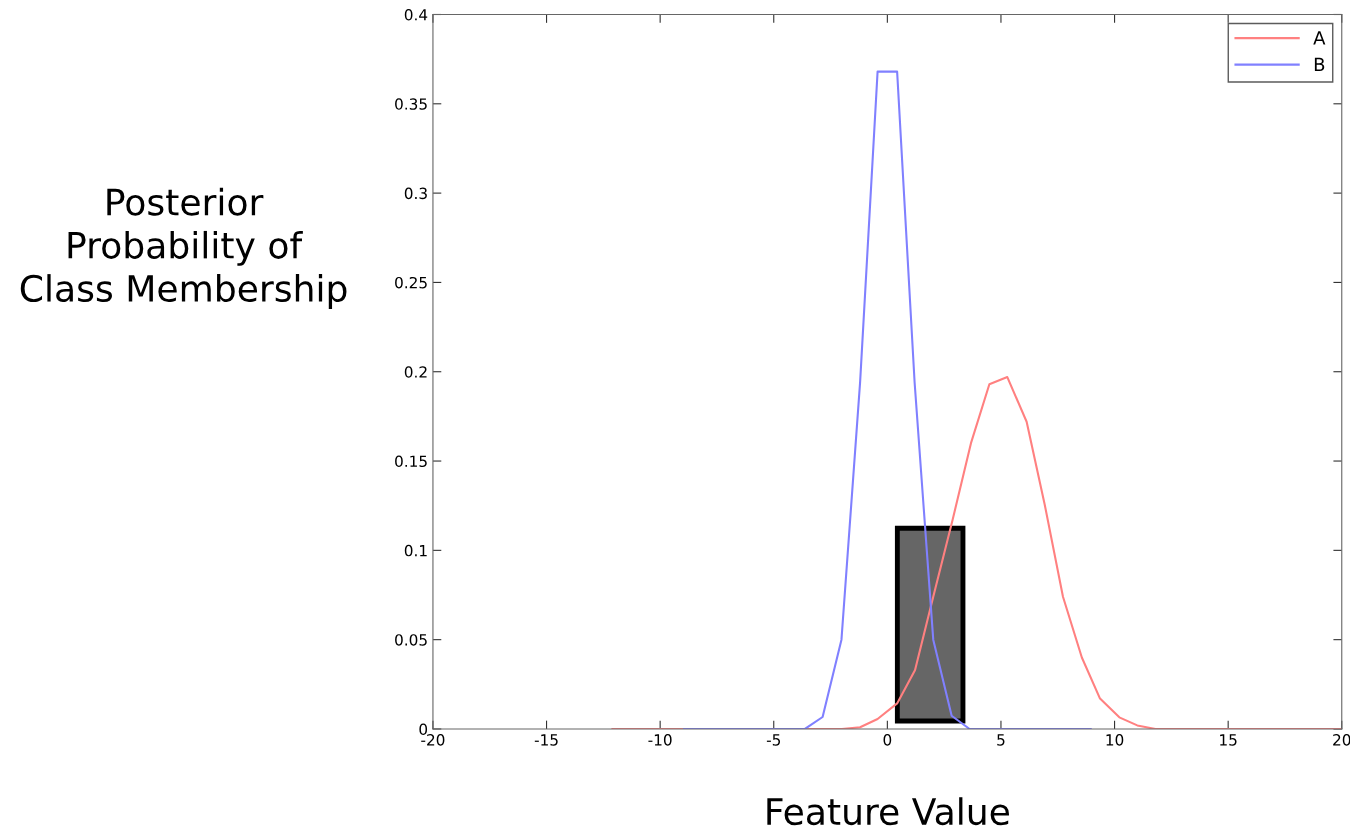 Image resolution: width=1350 pixels, height=828 pixels. What do you see at coordinates (415, 550) in the screenshot?
I see `y-tick-label: 0.1` at bounding box center [415, 550].